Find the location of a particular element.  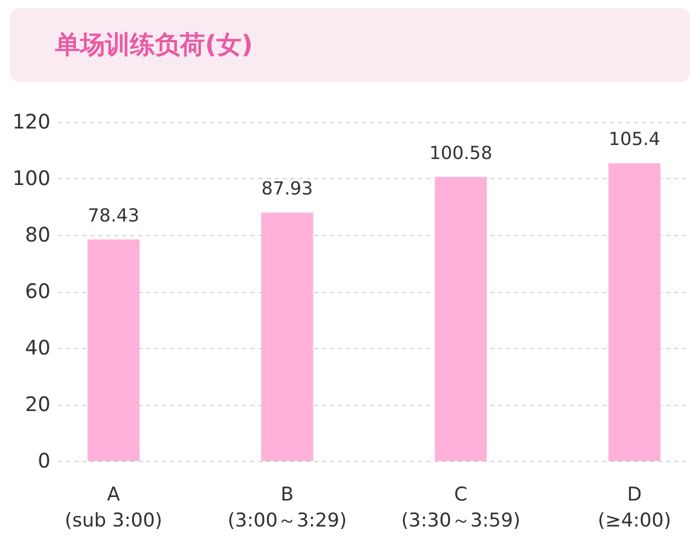

x-tick-label: D (≥4:00) is located at coordinates (635, 508).